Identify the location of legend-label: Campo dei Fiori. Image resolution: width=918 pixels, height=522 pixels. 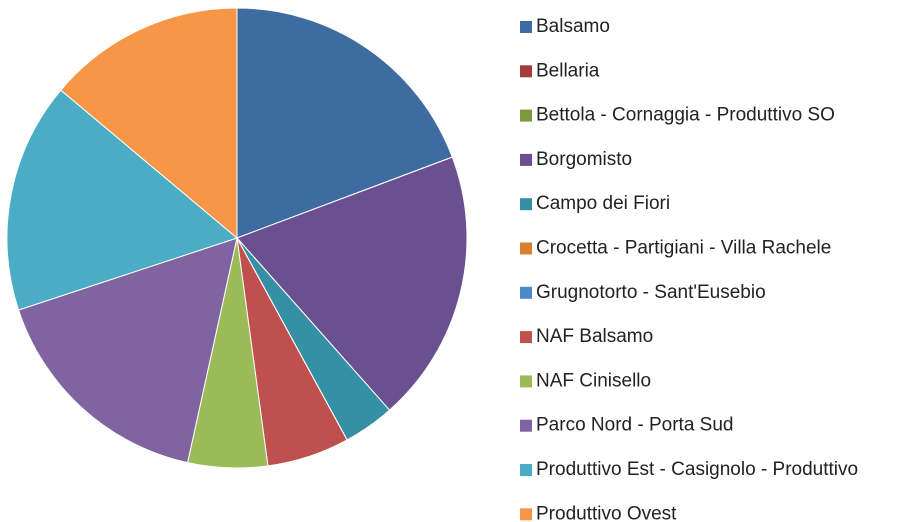
(603, 203).